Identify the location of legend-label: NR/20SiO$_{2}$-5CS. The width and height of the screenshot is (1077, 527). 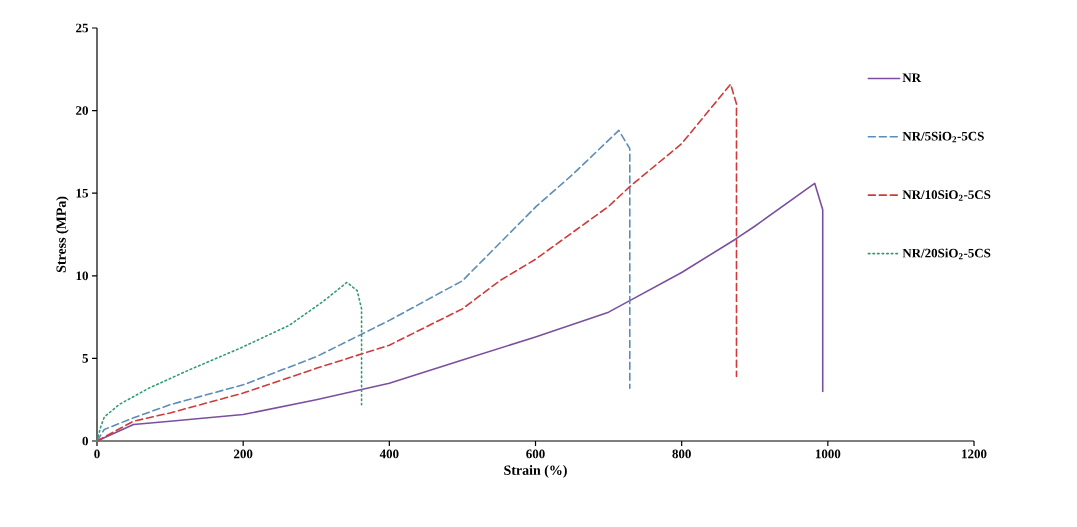
(946, 254).